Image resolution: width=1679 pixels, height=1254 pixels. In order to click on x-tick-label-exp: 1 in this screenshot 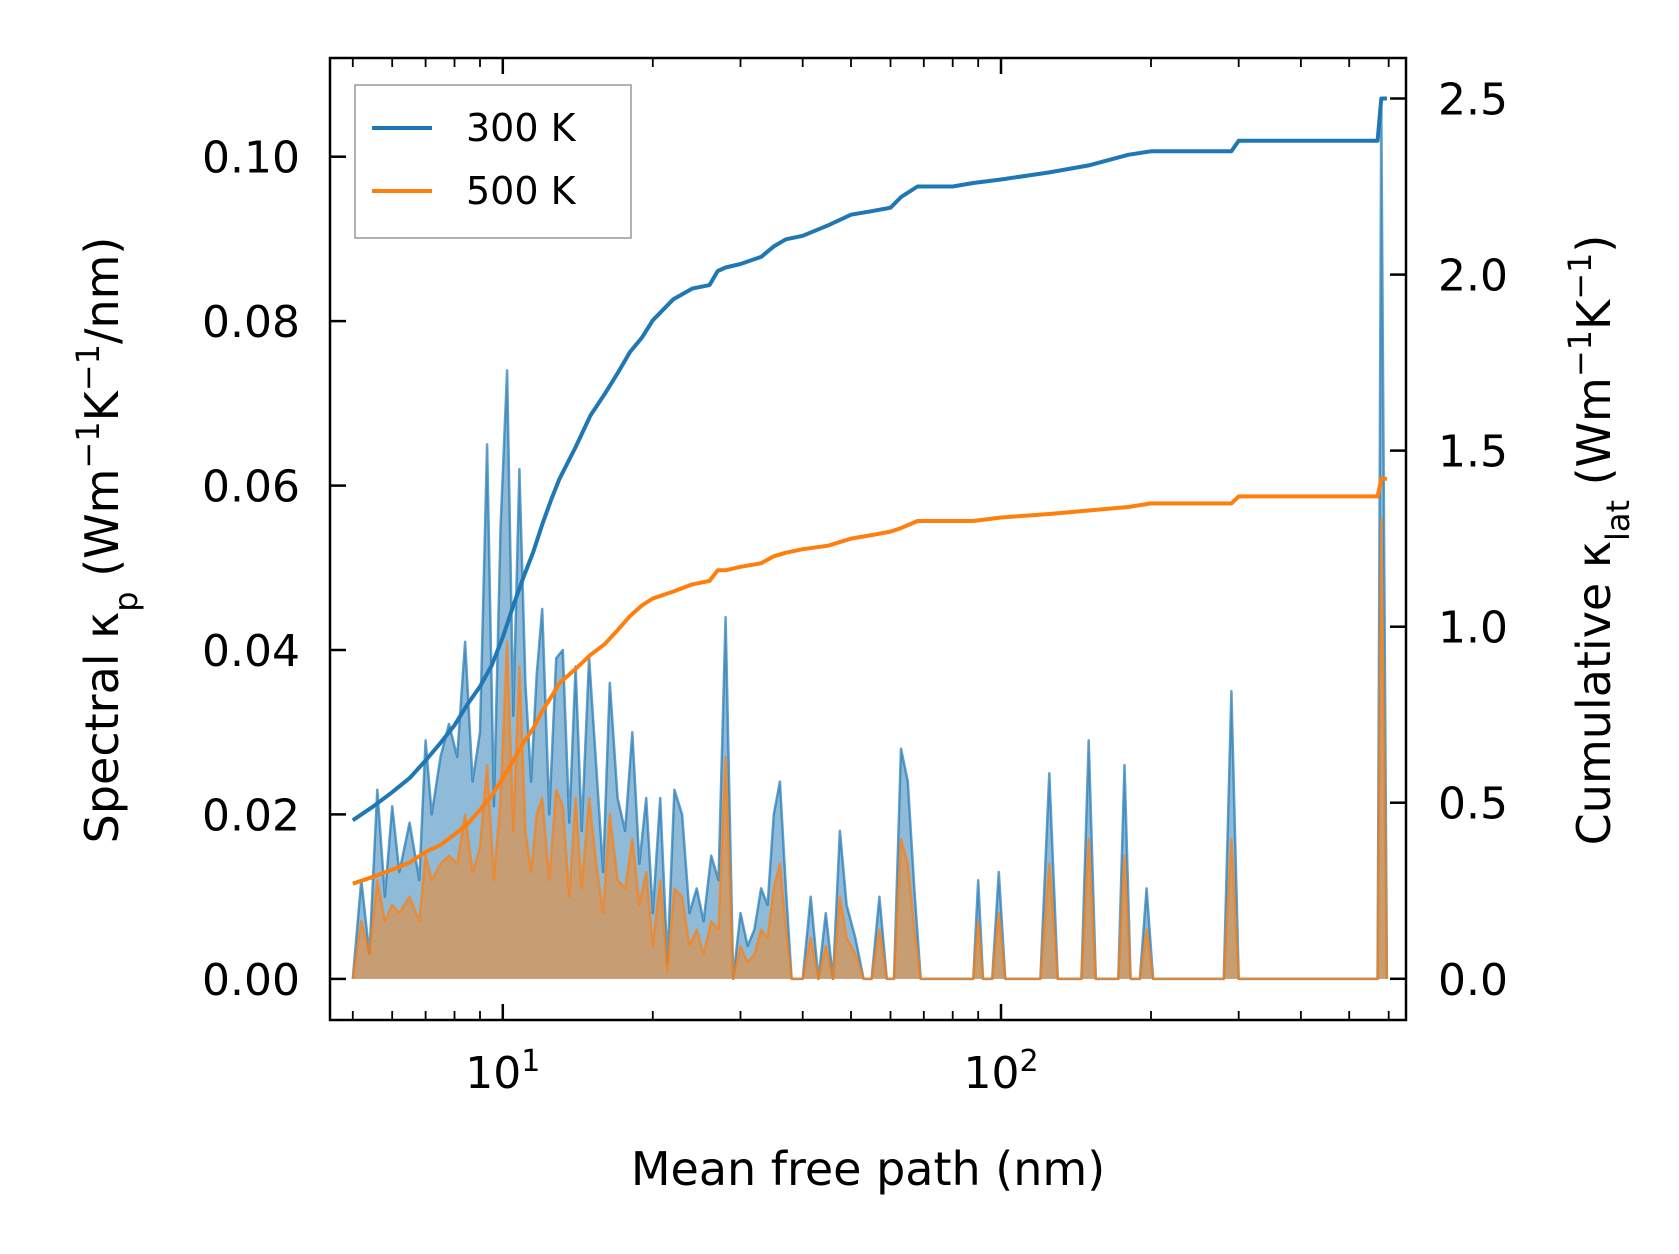, I will do `click(530, 1061)`.